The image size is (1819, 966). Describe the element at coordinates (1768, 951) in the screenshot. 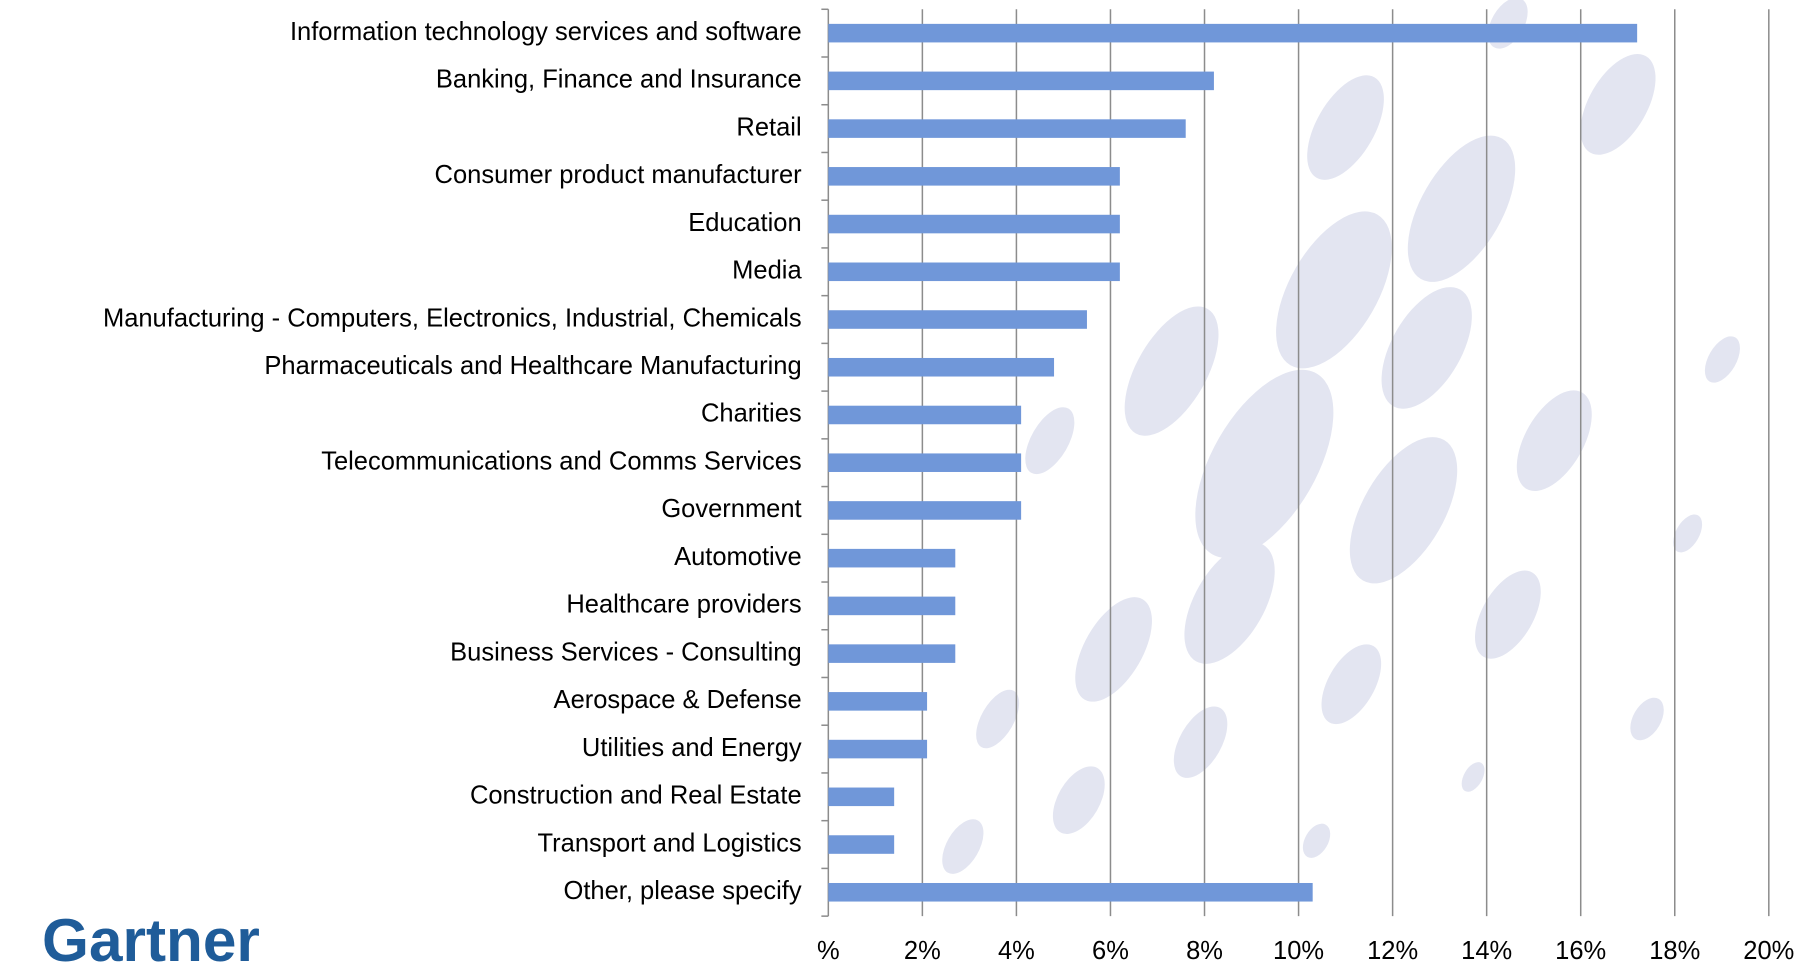

I see `x-tick-label: 20%` at that location.